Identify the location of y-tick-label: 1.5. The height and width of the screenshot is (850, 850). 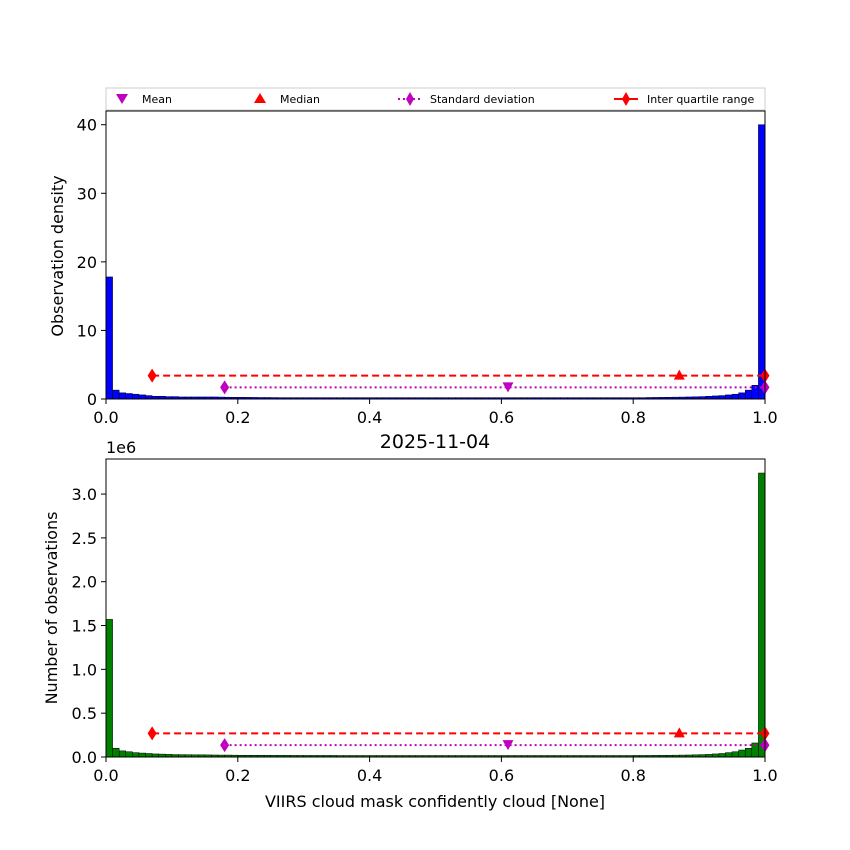
(84, 626).